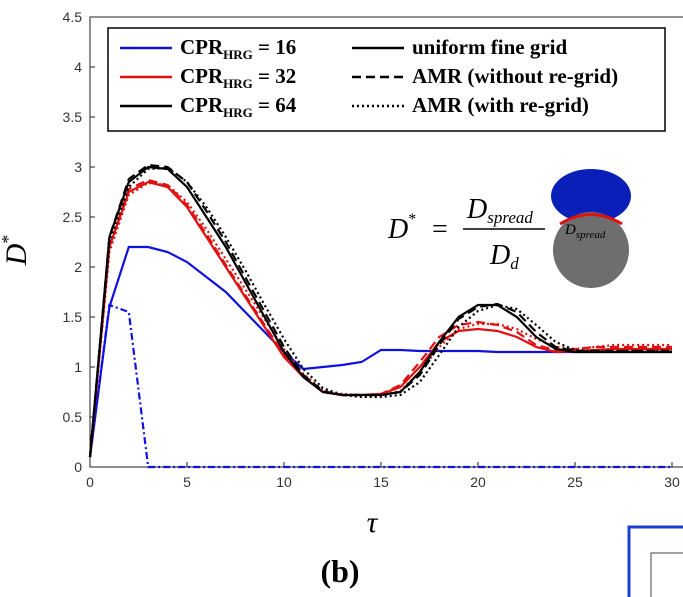 The image size is (683, 597). Describe the element at coordinates (78, 267) in the screenshot. I see `y-tick-label: 2` at that location.